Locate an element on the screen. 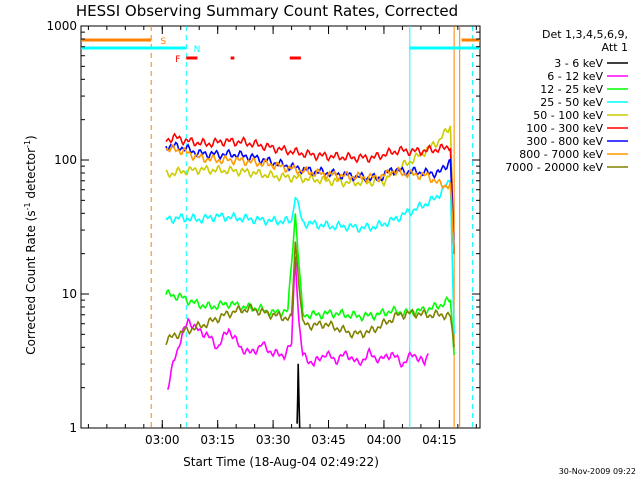 The image size is (640, 480). x-tick-label-2: 03:30 is located at coordinates (273, 440).